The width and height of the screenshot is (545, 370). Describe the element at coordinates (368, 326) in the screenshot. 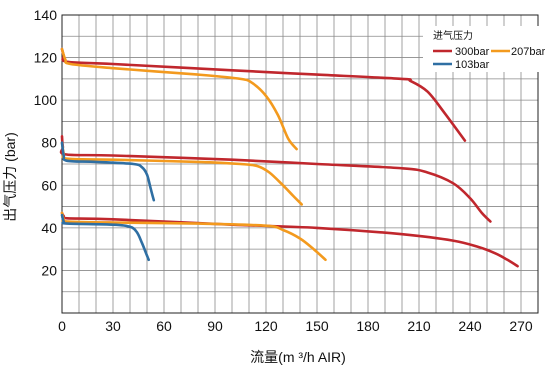

I see `x-tick-label: 180` at that location.